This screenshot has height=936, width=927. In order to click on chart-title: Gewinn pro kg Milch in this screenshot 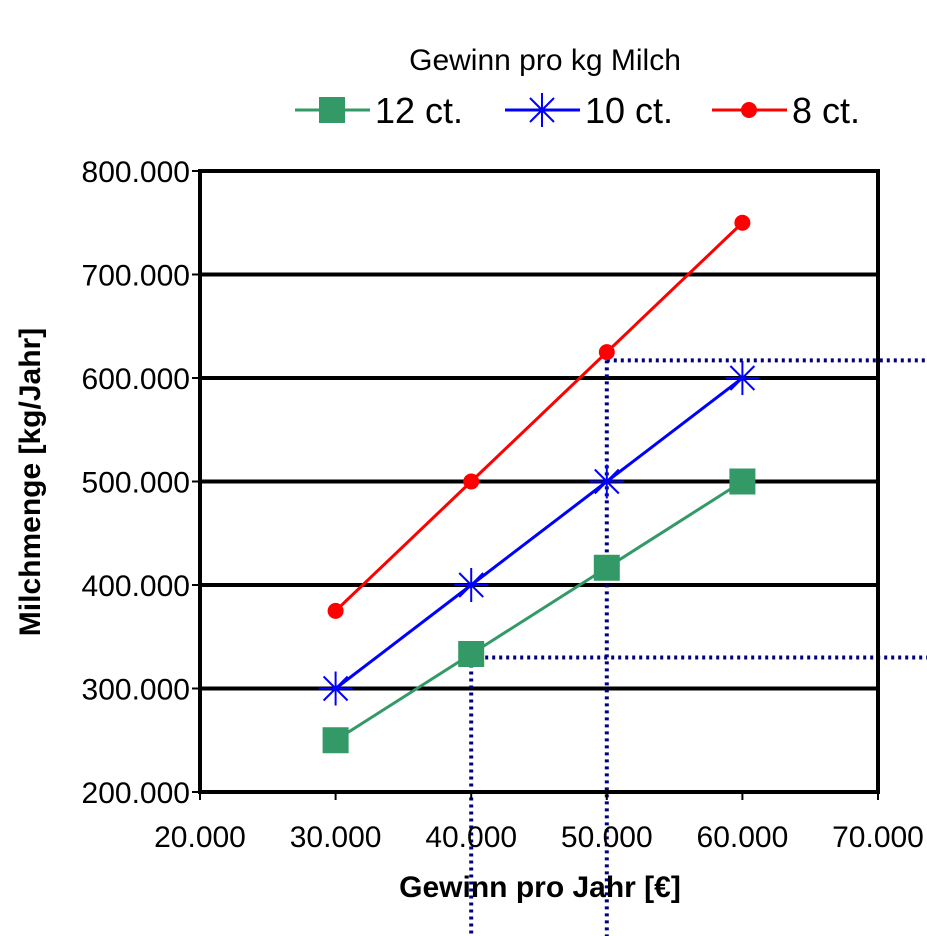, I will do `click(545, 60)`.